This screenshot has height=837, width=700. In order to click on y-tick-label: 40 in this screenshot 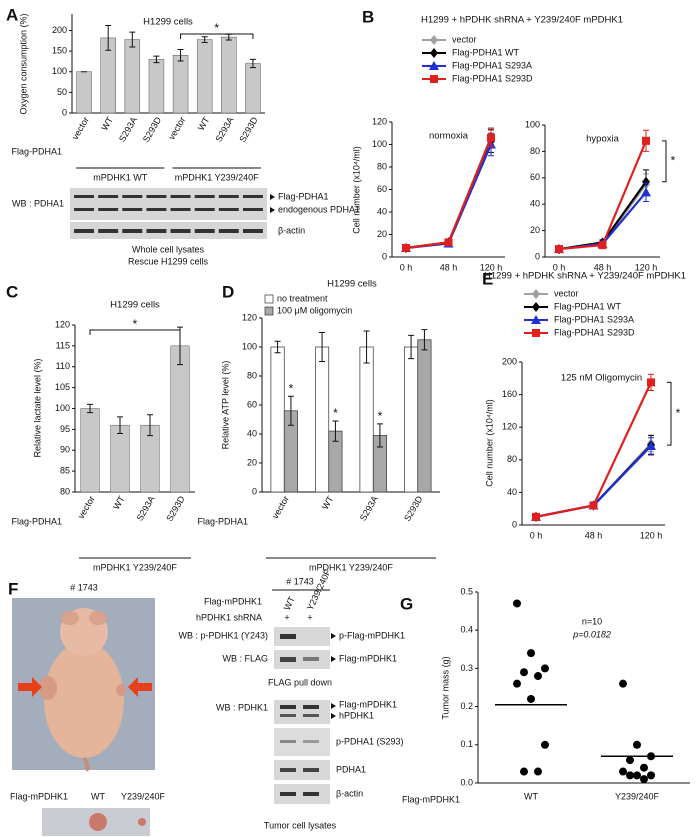, I will do `click(382, 211)`.